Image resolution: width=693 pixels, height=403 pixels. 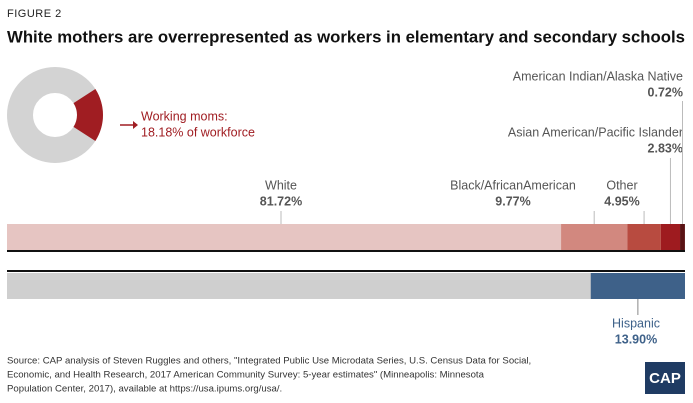 I want to click on donut-slice, so click(x=88, y=115).